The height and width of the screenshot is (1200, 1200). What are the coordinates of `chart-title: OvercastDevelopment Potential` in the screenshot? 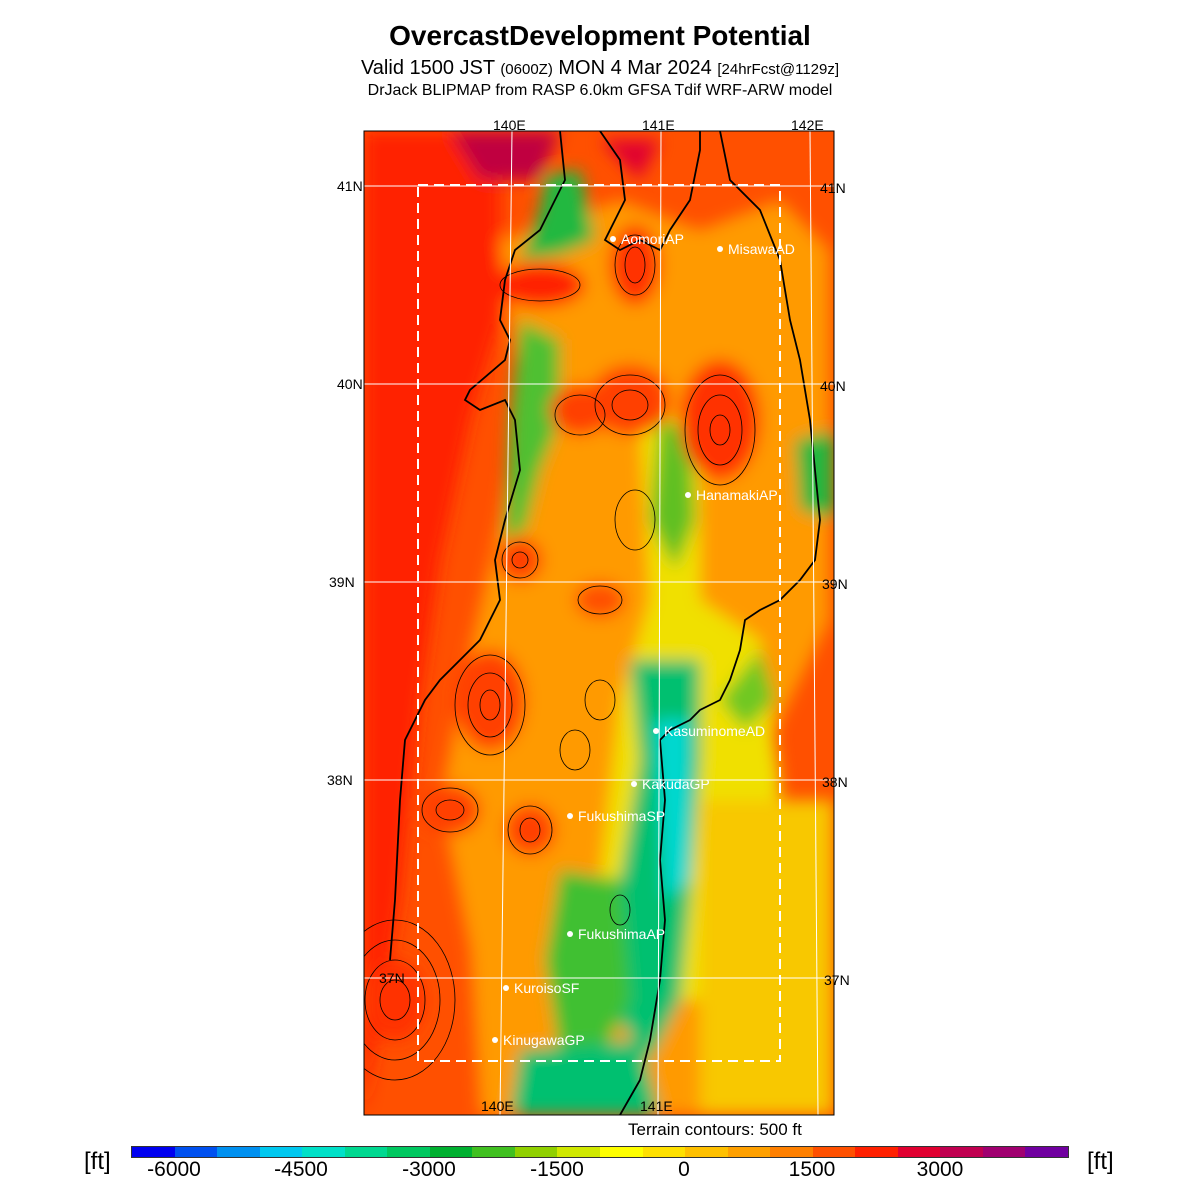 It's located at (600, 35).